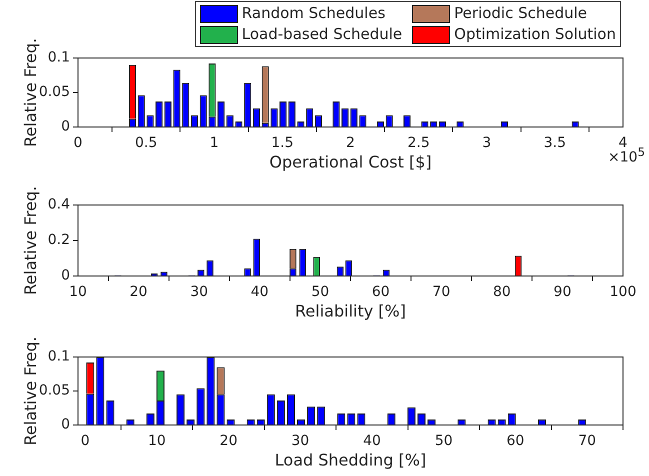  What do you see at coordinates (59, 204) in the screenshot?
I see `y-tick-label: 0.4` at bounding box center [59, 204].